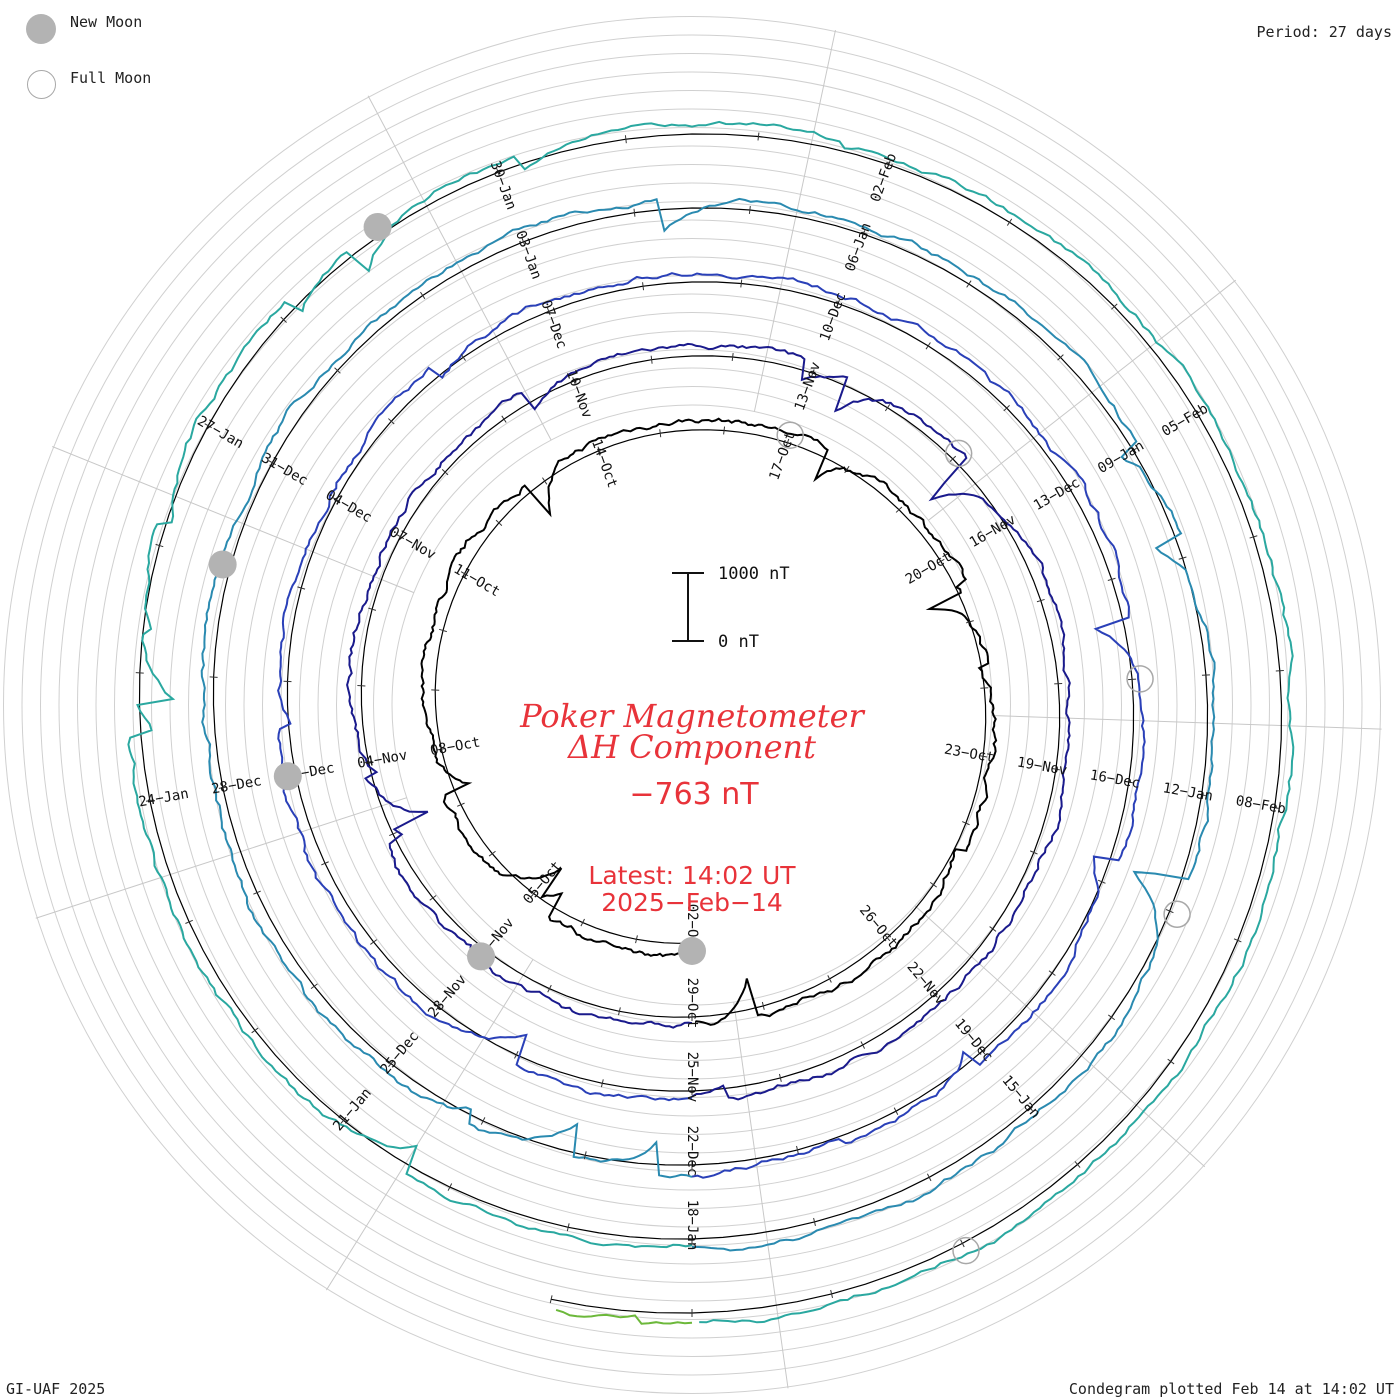  What do you see at coordinates (969, 754) in the screenshot?
I see `date-label: 23−Oct` at bounding box center [969, 754].